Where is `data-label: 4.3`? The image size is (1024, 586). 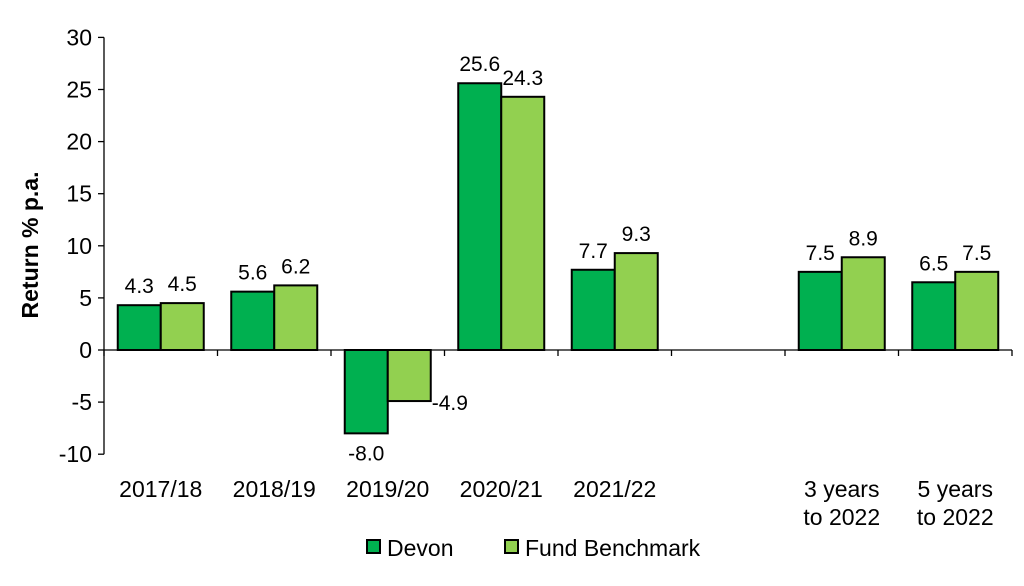 data-label: 4.3 is located at coordinates (139, 286).